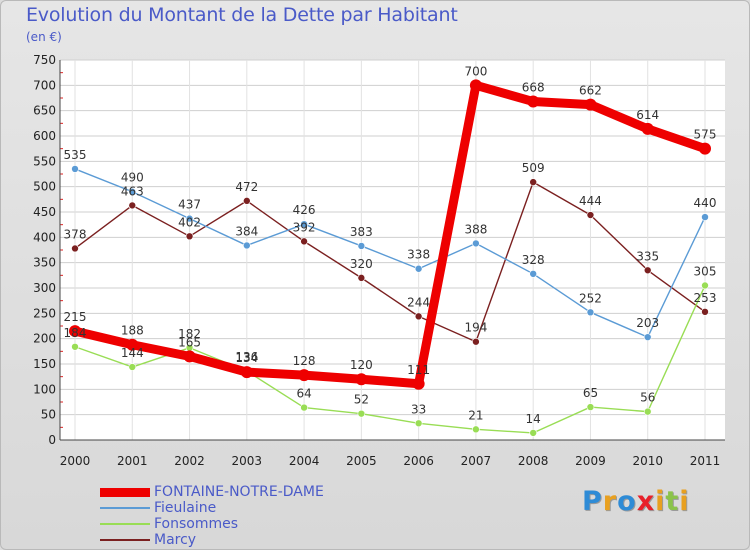  I want to click on y-tick-label: 750, so click(44, 60).